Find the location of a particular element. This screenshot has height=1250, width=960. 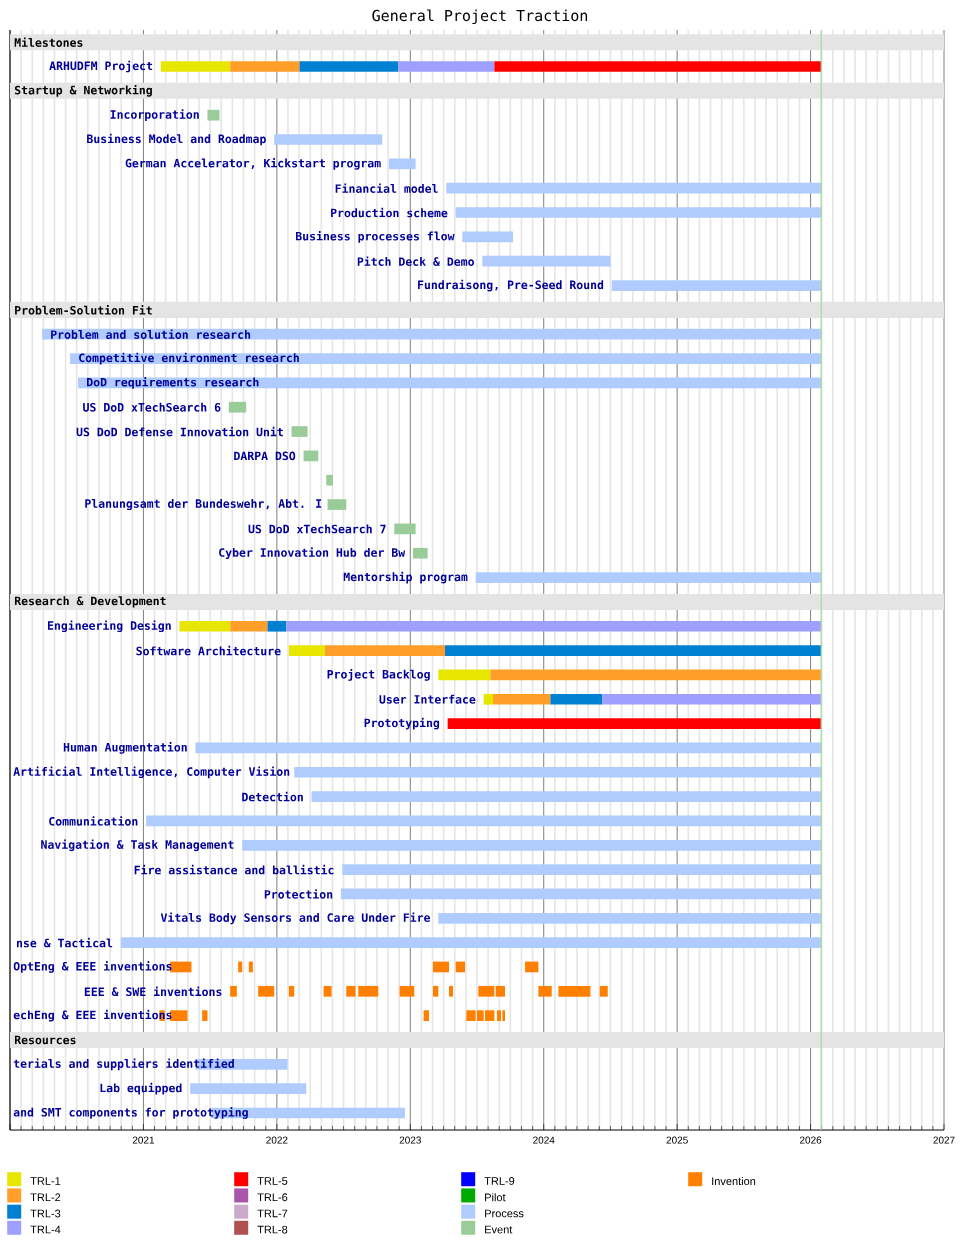

y-tick-label: Fire assistance and ballistic is located at coordinates (234, 869).